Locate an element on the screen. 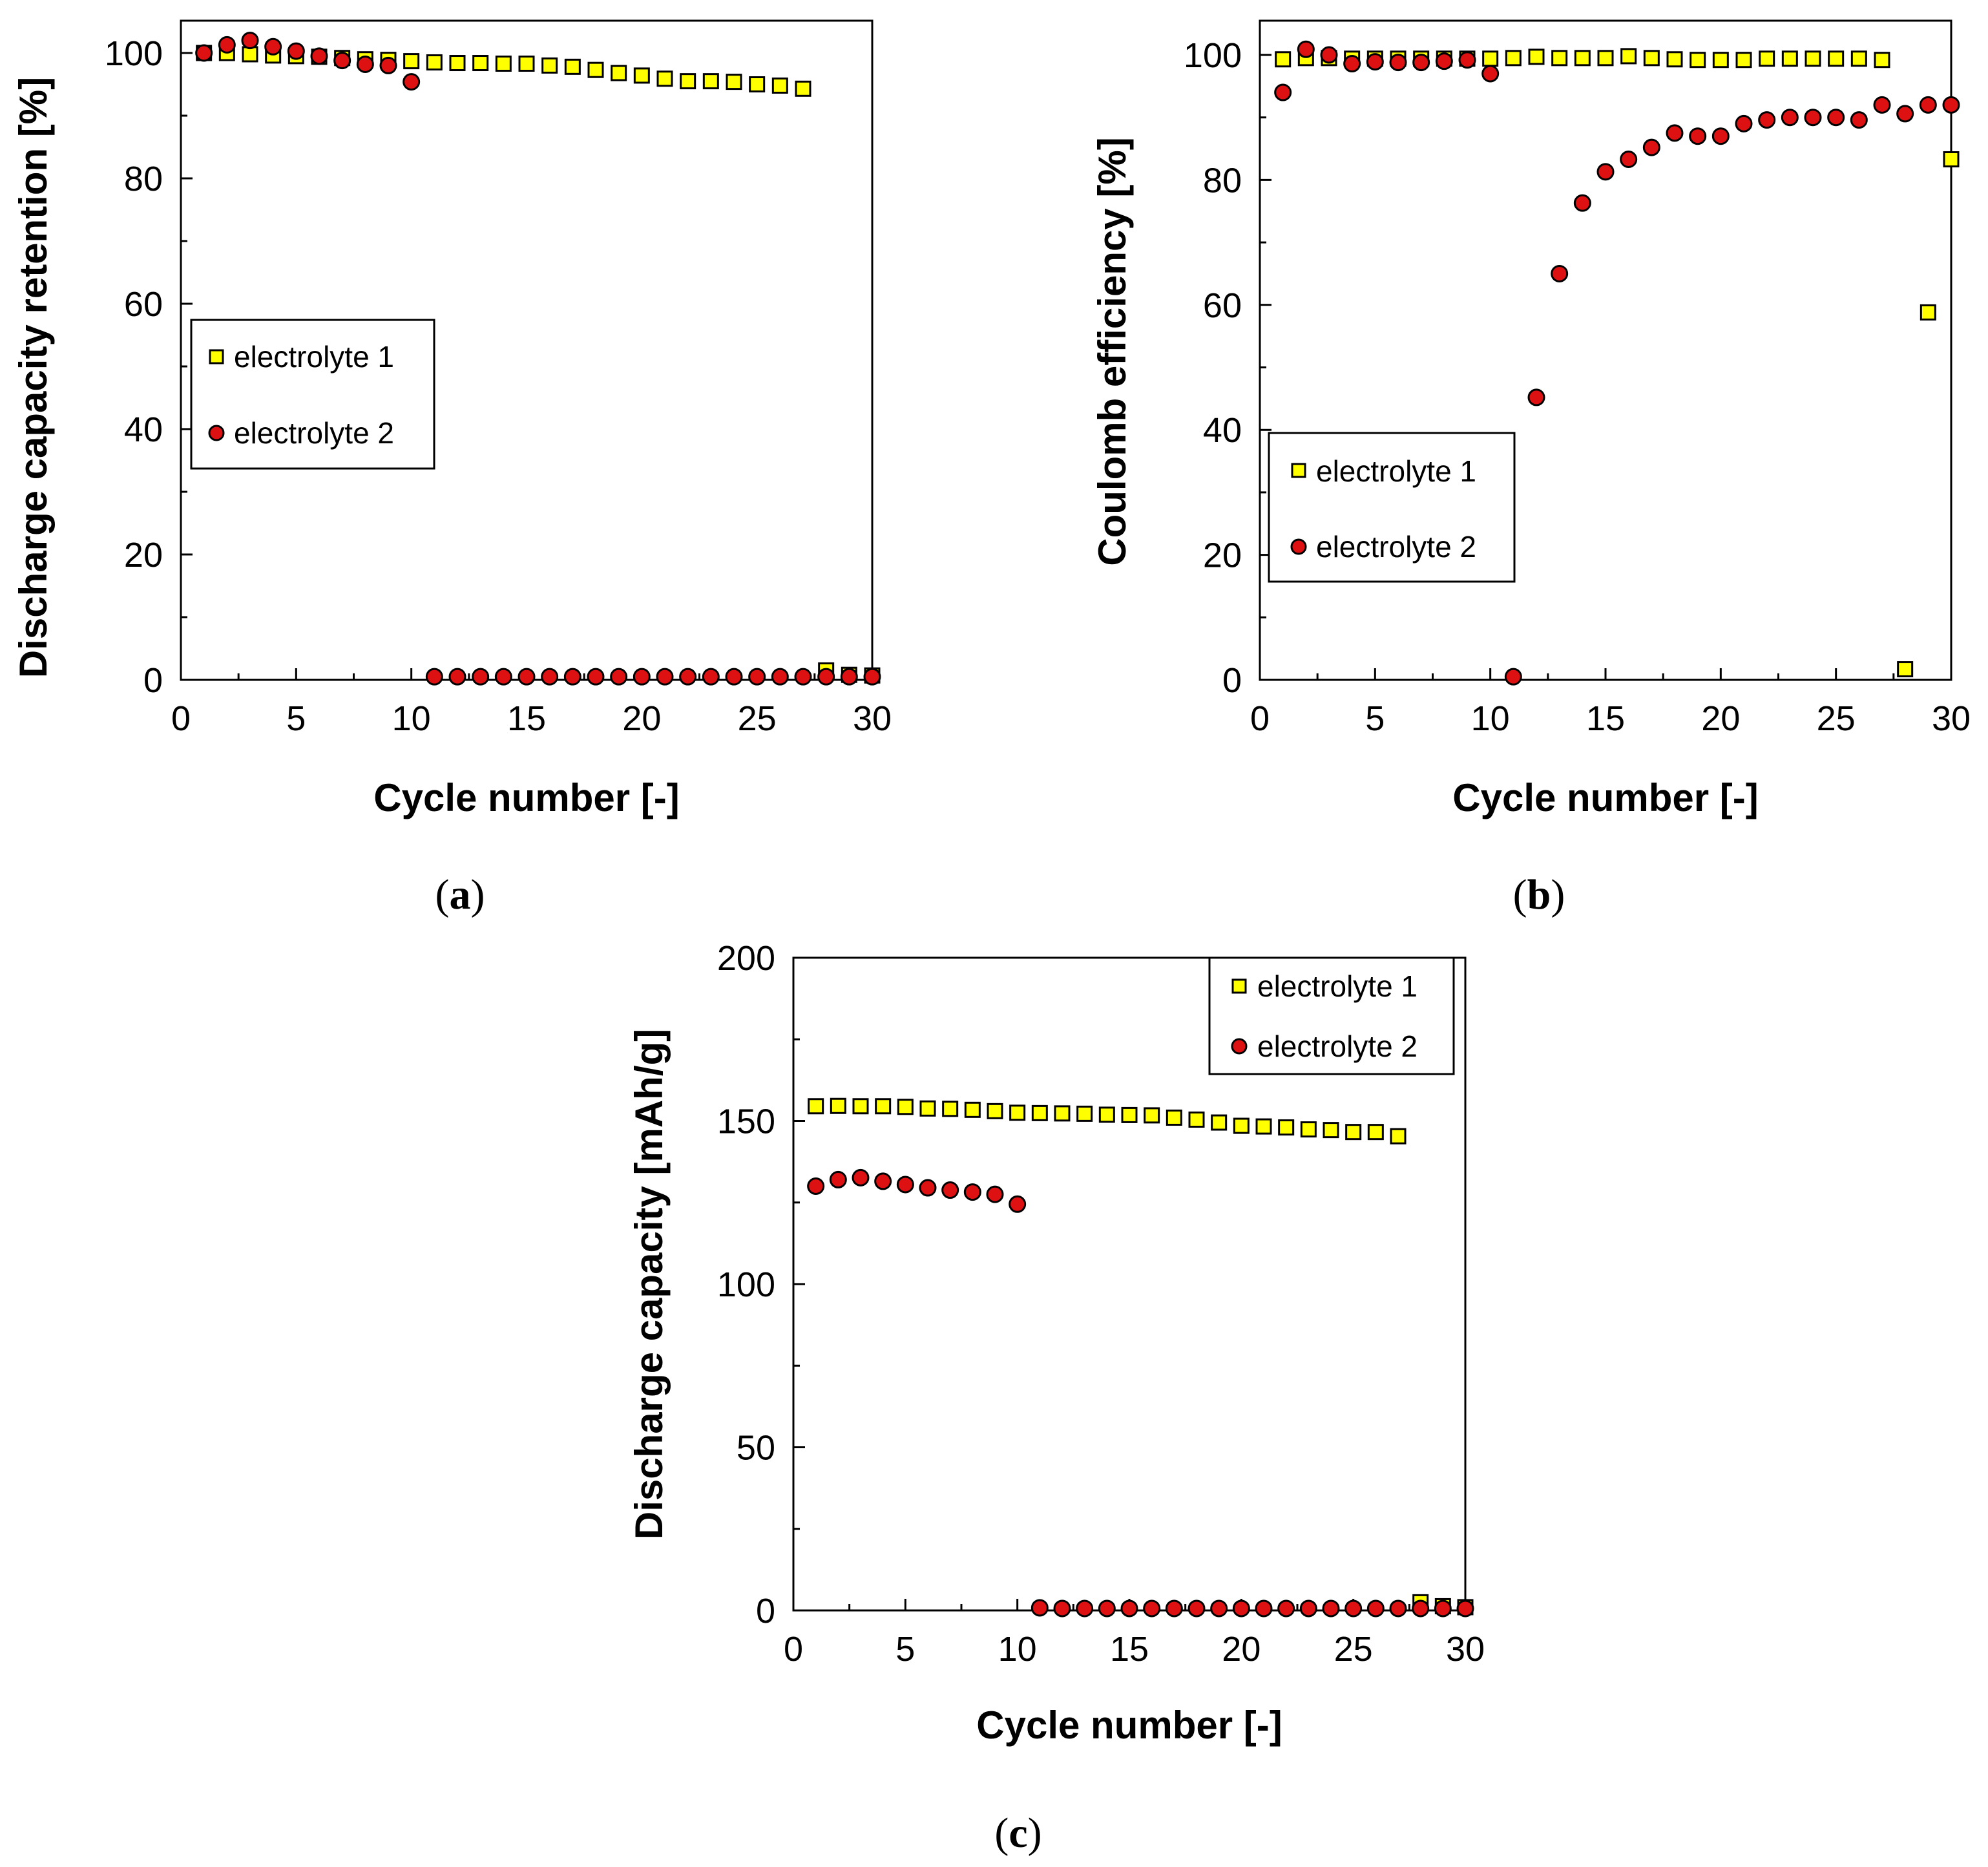  panel-b-legend-box is located at coordinates (1392, 507).